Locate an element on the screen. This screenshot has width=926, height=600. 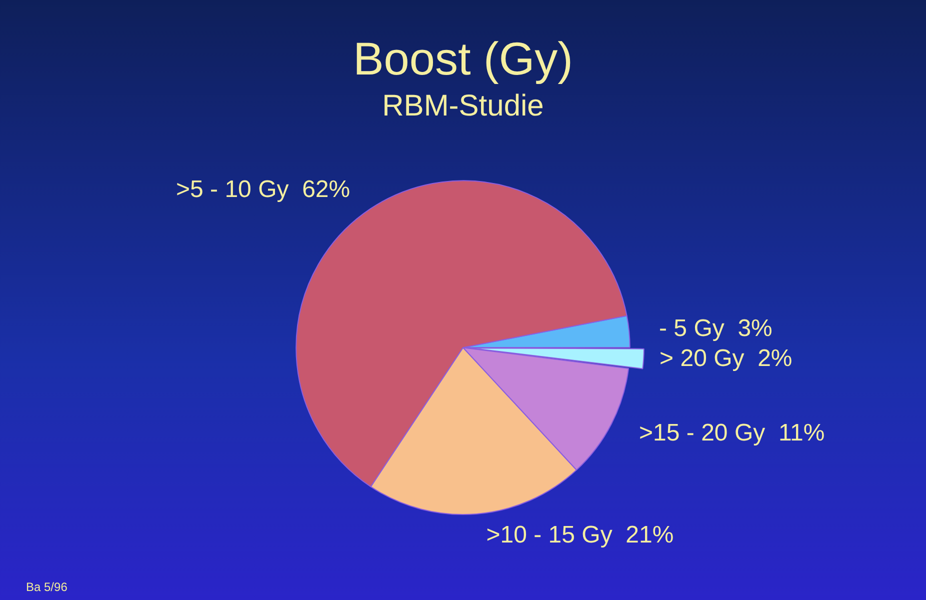
chart-title: Boost (Gy) is located at coordinates (463, 58).